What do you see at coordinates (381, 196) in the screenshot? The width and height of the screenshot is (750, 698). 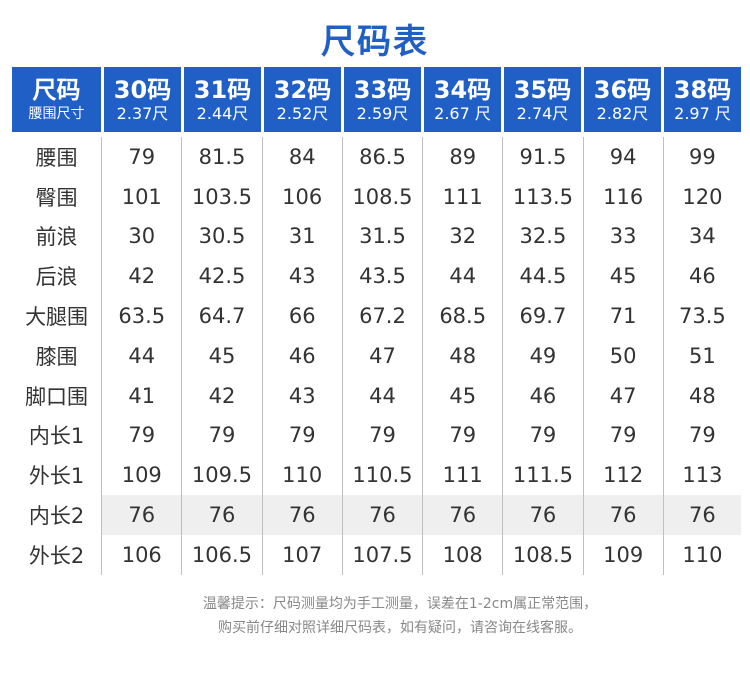 I see `table-cell: 108.5` at bounding box center [381, 196].